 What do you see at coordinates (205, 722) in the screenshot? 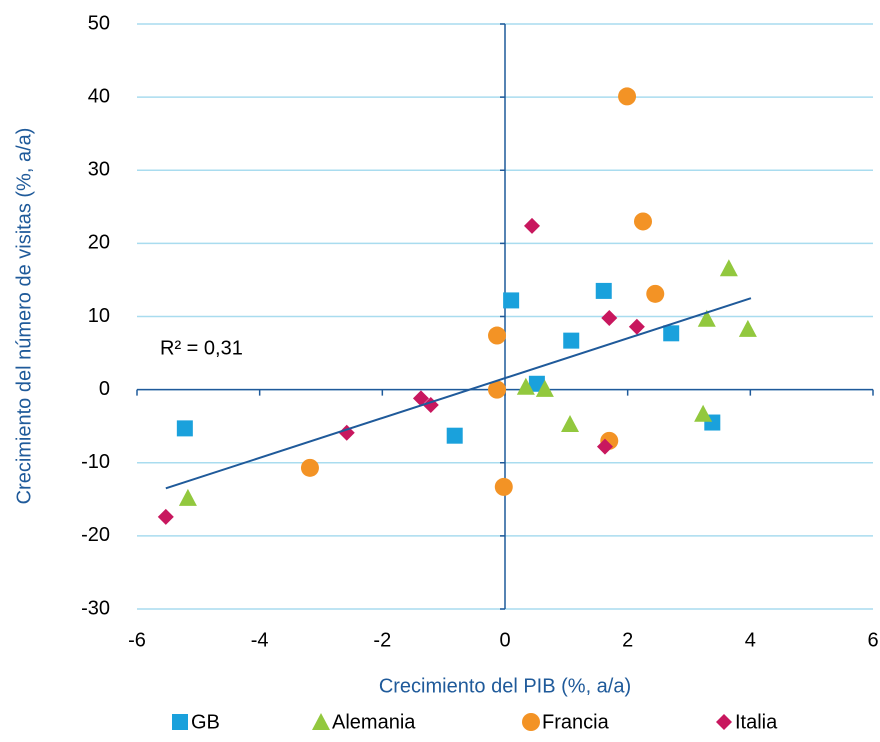
I see `legend-label: GB` at bounding box center [205, 722].